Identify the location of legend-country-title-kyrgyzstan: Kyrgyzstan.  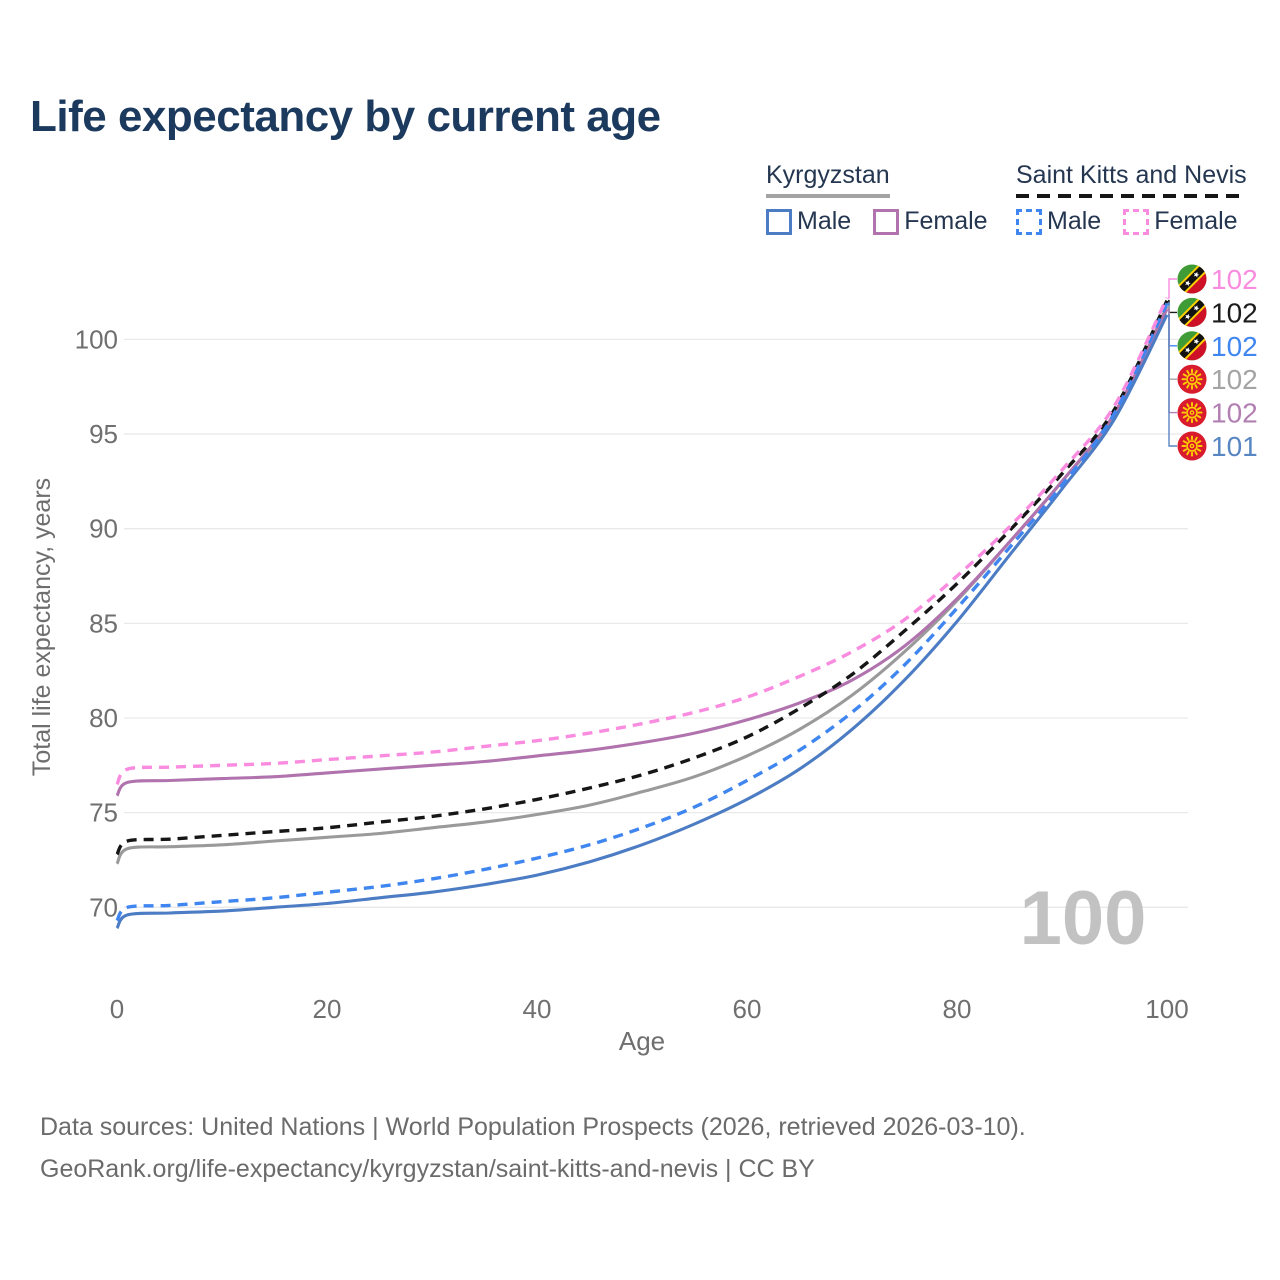
(828, 175).